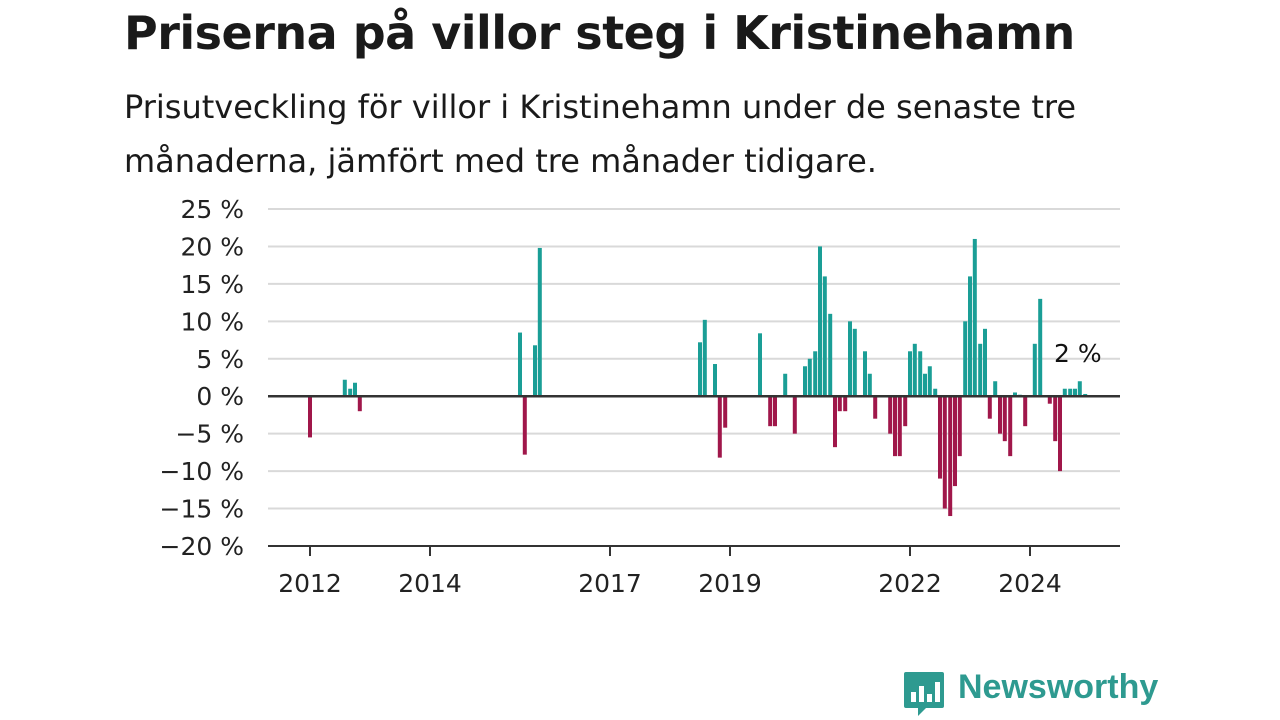 The height and width of the screenshot is (720, 1280). I want to click on y-tick-label: −20 %, so click(202, 546).